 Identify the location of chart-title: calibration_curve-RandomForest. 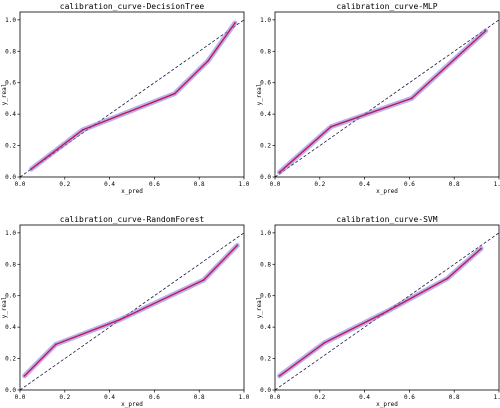
(132, 219).